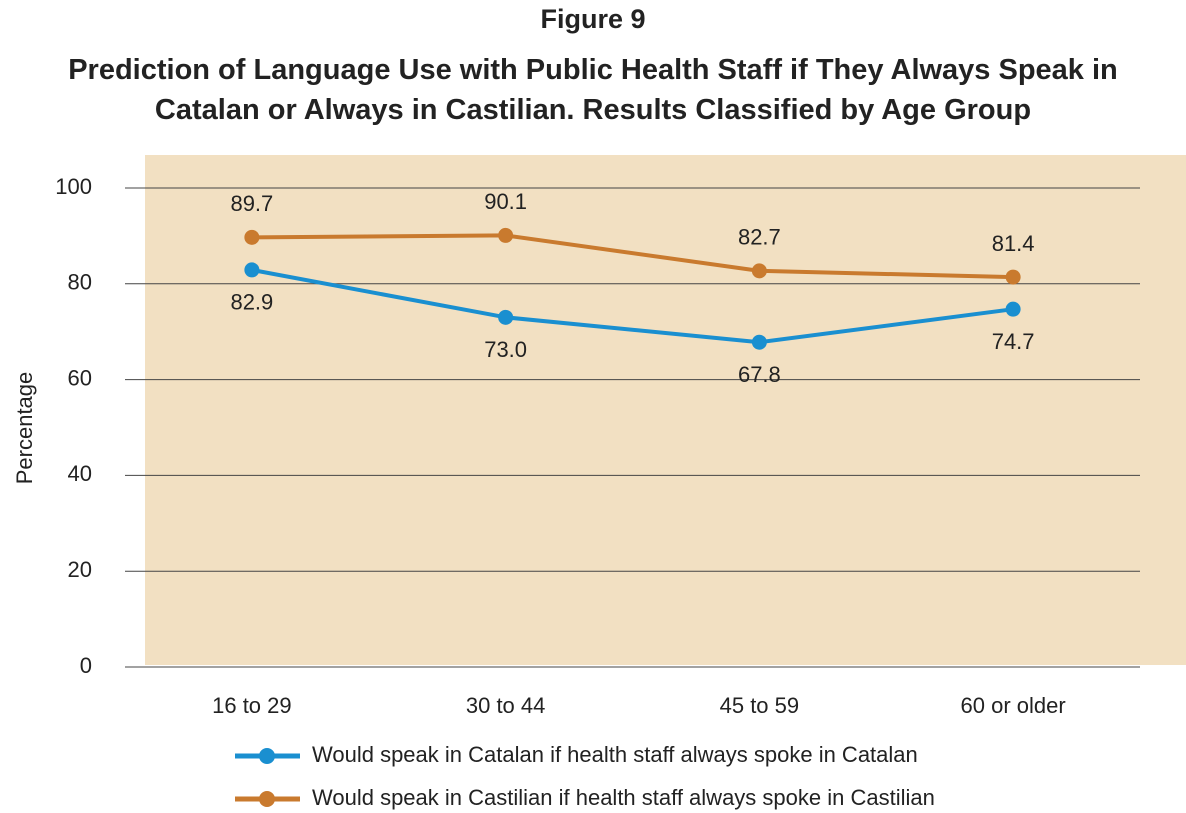 This screenshot has height=813, width=1186. I want to click on data-label: 81.4, so click(1013, 243).